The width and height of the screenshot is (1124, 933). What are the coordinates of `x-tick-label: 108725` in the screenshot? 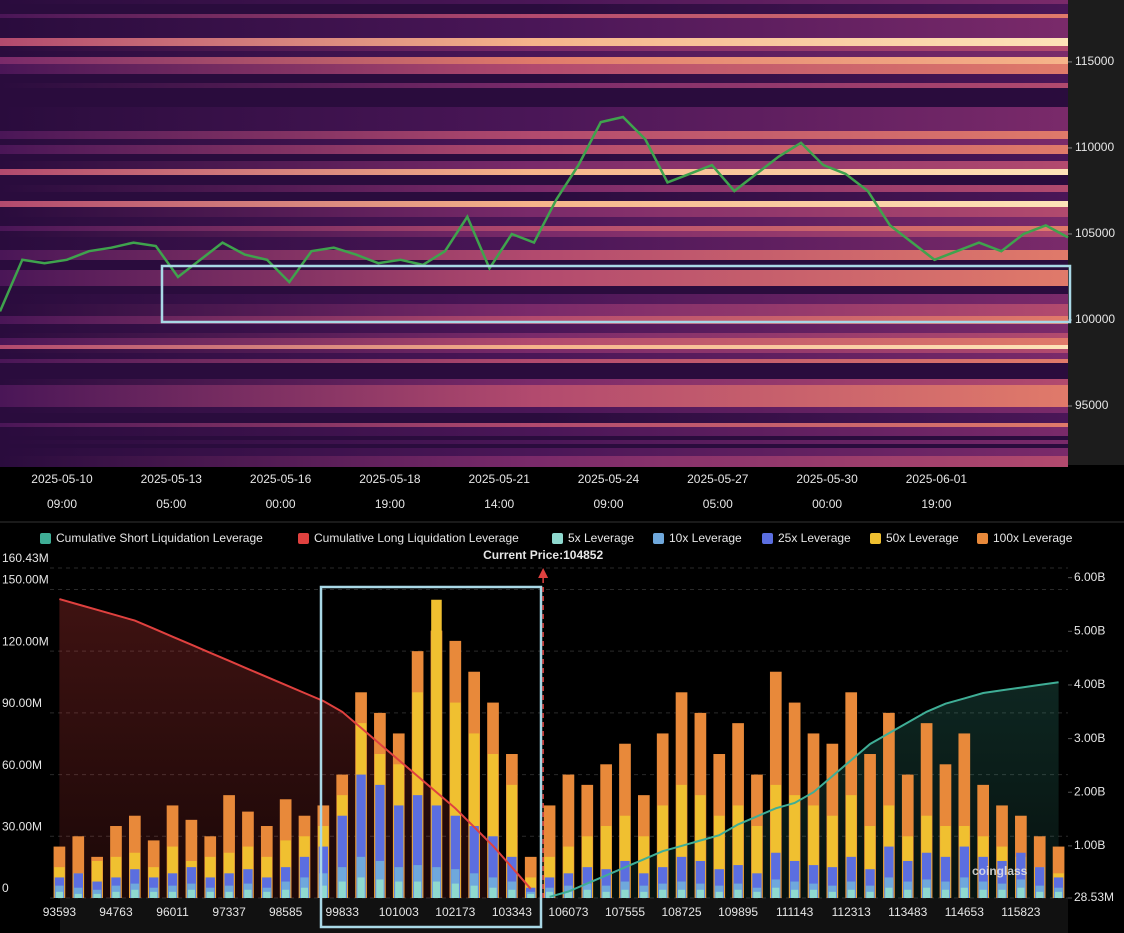 It's located at (682, 912).